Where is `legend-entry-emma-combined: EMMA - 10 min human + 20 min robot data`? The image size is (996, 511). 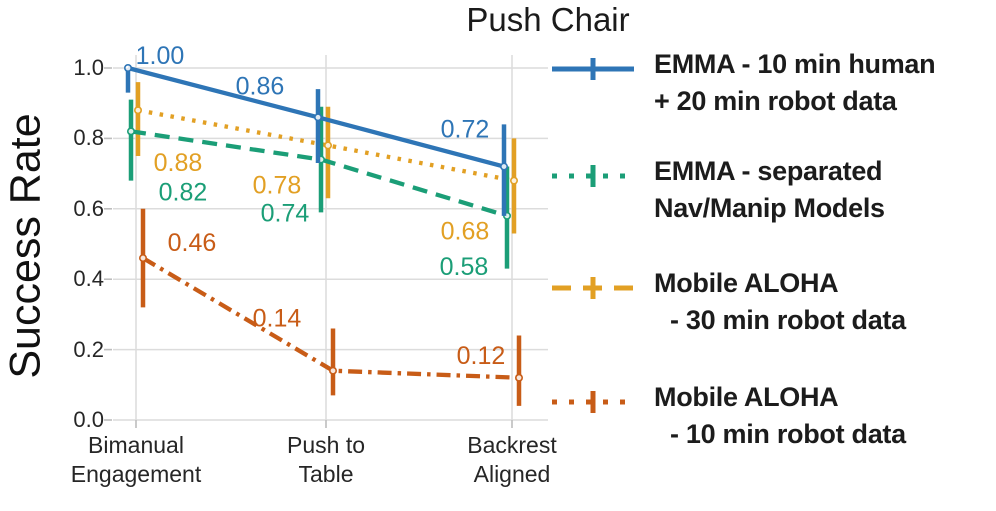
legend-entry-emma-combined: EMMA - 10 min human + 20 min robot data is located at coordinates (742, 83).